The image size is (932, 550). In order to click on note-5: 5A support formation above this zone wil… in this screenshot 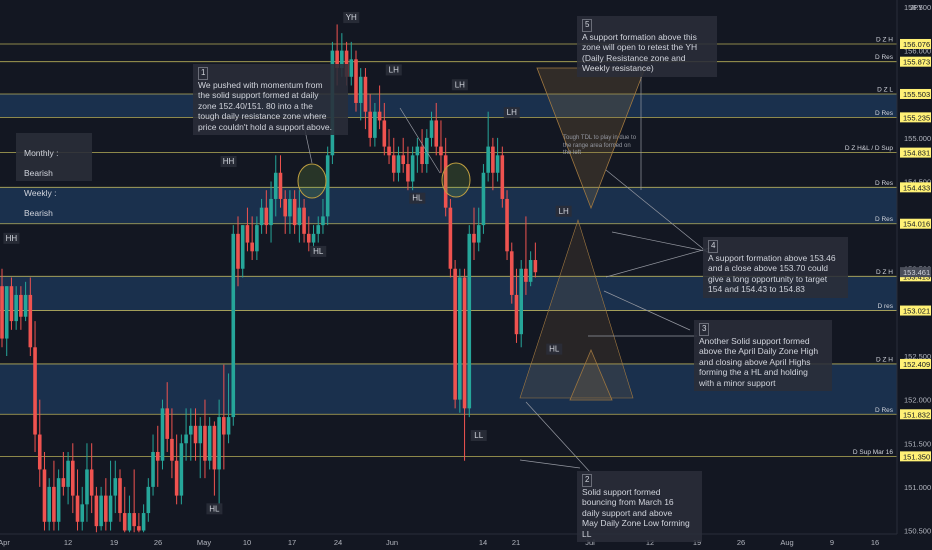, I will do `click(647, 46)`.